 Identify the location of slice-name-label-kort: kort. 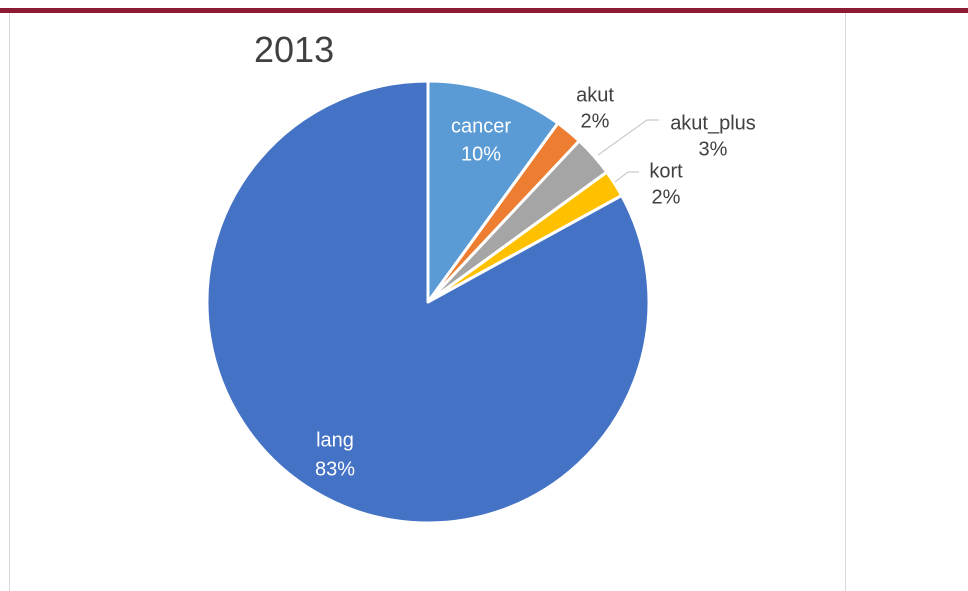
(666, 171).